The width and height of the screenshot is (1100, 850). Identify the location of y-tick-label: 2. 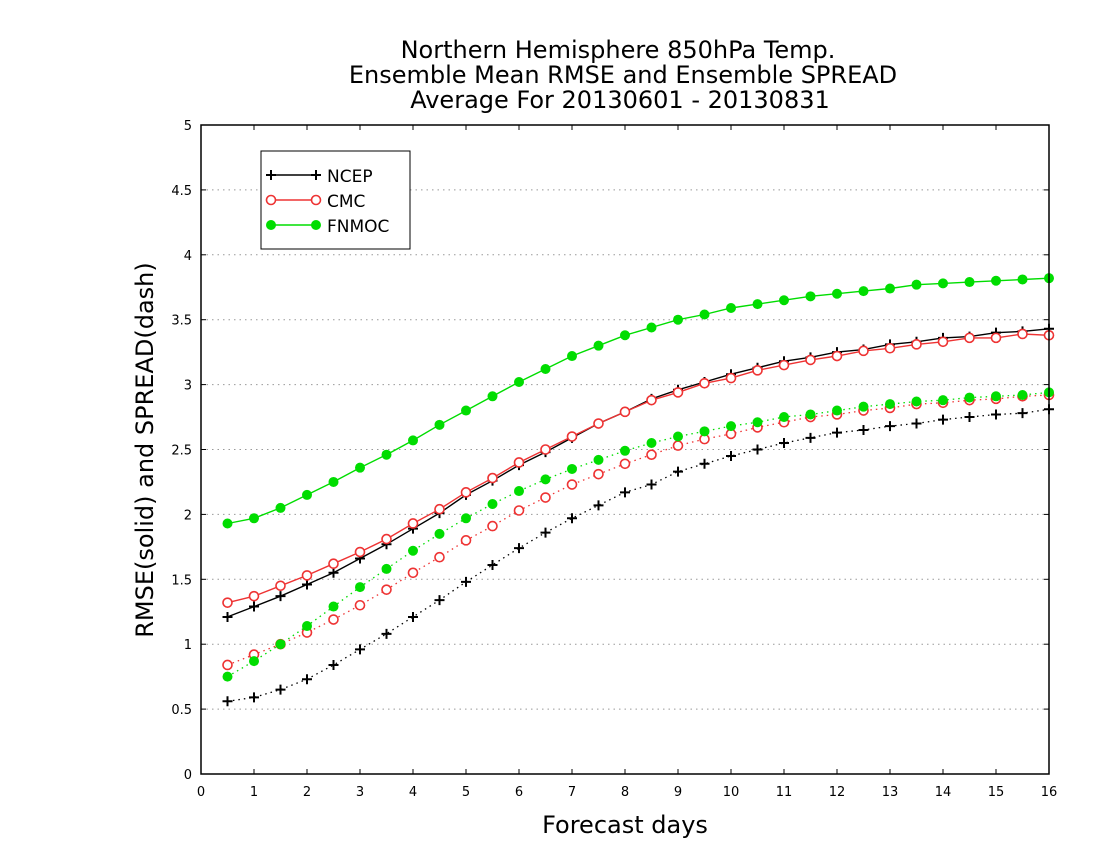
(188, 515).